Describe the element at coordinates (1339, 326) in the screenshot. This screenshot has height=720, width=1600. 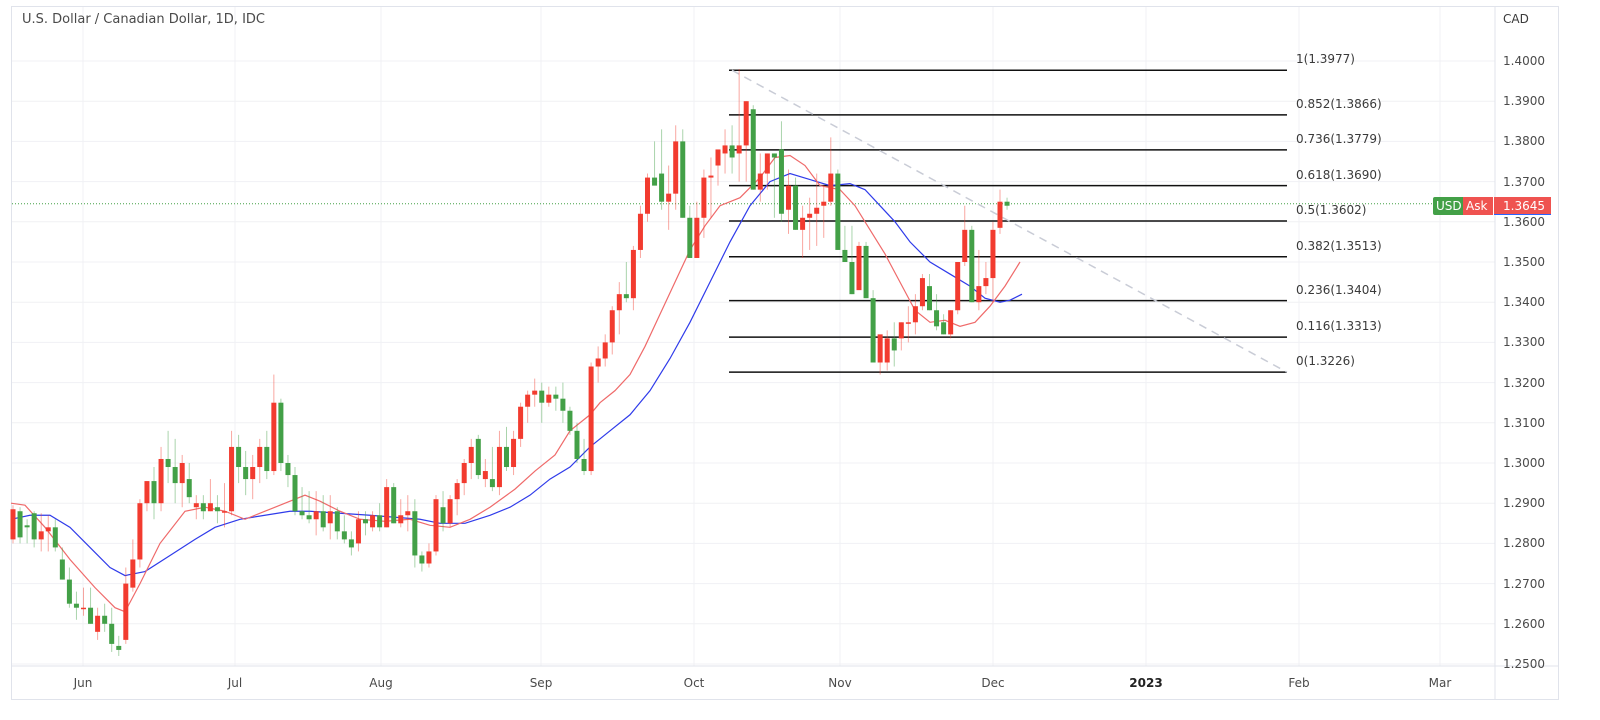
I see `fib-level-label: 0.116(1.3313)` at that location.